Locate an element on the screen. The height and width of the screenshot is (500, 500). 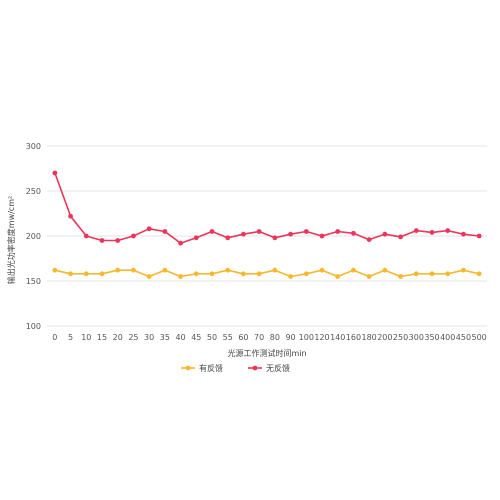
x-tick-label: 55 is located at coordinates (228, 337).